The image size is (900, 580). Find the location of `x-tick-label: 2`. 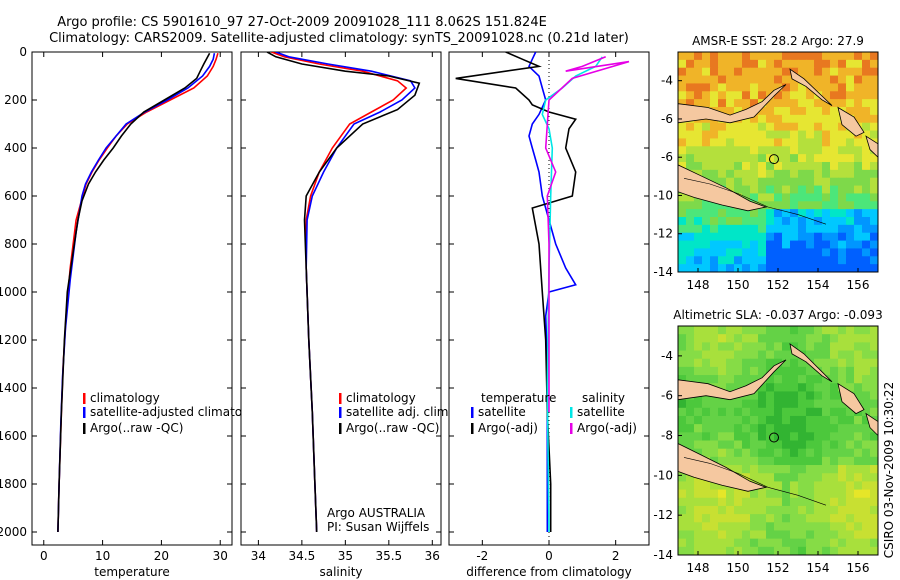

x-tick-label: 2 is located at coordinates (616, 556).